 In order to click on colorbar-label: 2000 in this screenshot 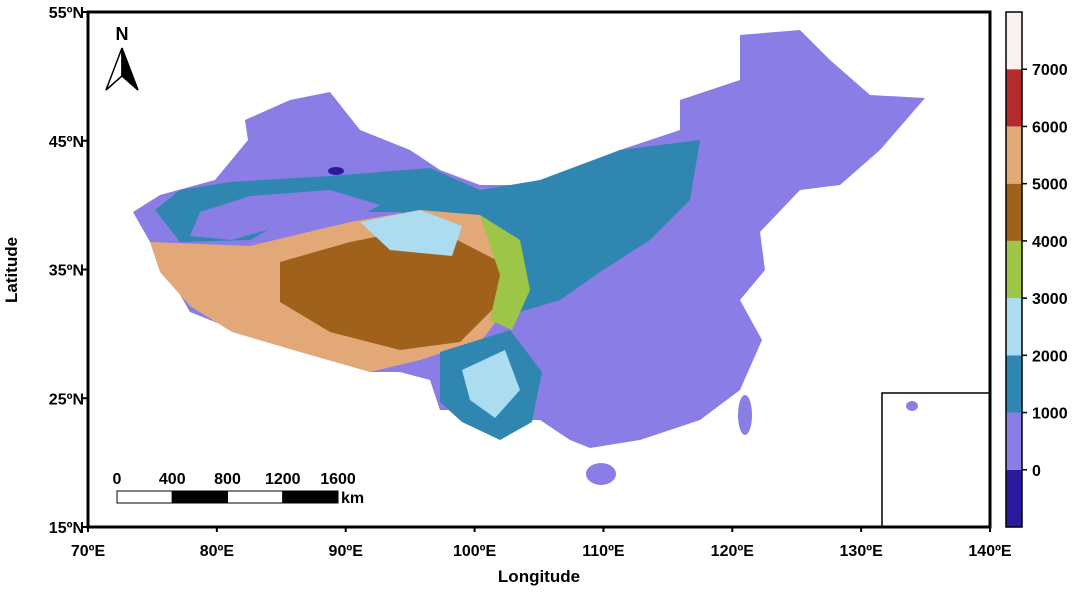, I will do `click(1050, 356)`.